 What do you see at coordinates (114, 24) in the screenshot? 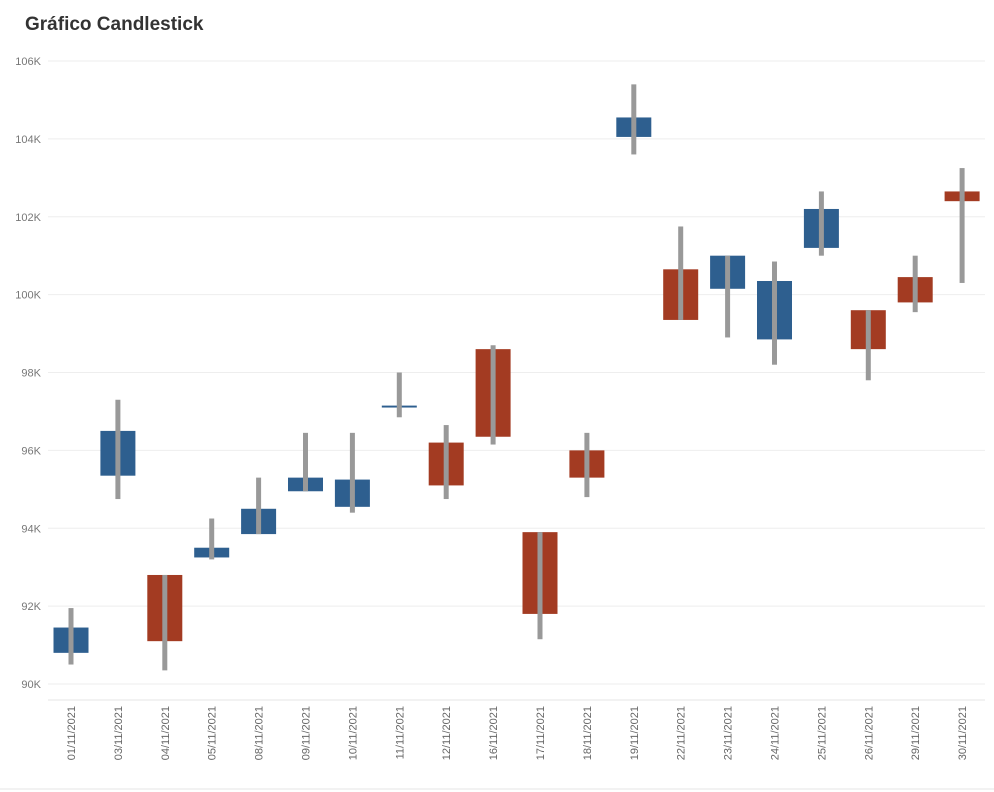
I see `chart-title: Gráfico Candlestick` at bounding box center [114, 24].